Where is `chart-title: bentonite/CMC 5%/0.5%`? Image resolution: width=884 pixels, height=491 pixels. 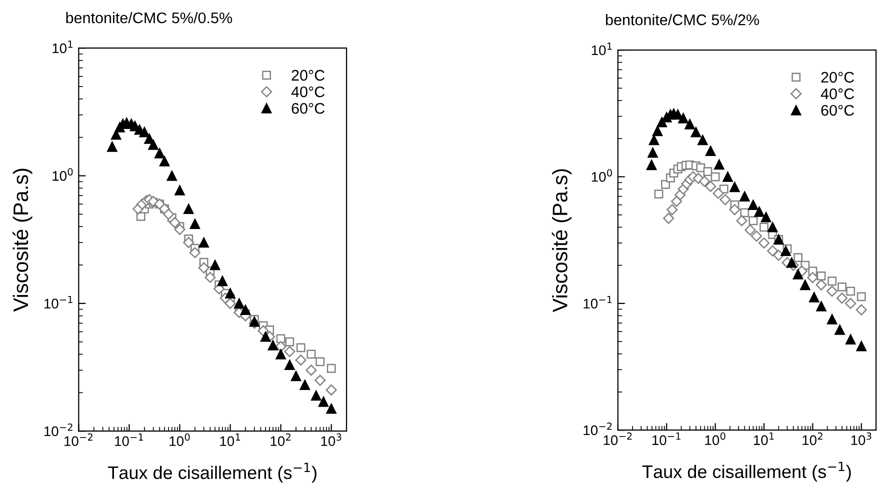 chart-title: bentonite/CMC 5%/0.5% is located at coordinates (149, 18).